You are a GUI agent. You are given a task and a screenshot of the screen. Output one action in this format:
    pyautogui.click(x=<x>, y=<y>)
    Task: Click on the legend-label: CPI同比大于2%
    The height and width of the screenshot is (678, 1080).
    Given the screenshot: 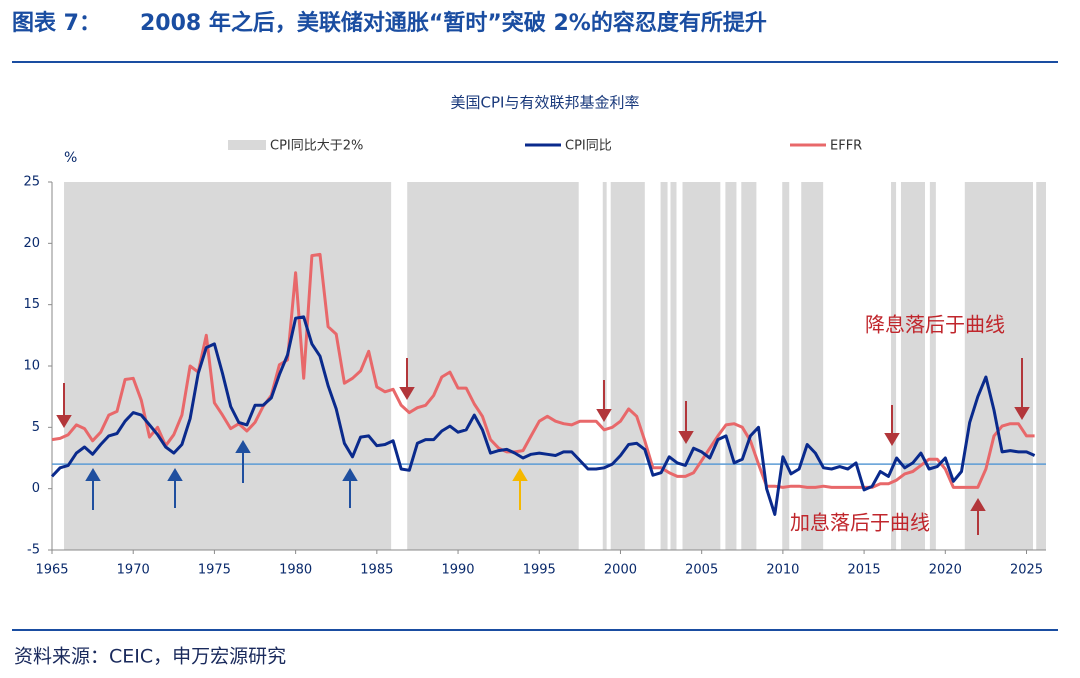 What is the action you would take?
    pyautogui.click(x=316, y=146)
    